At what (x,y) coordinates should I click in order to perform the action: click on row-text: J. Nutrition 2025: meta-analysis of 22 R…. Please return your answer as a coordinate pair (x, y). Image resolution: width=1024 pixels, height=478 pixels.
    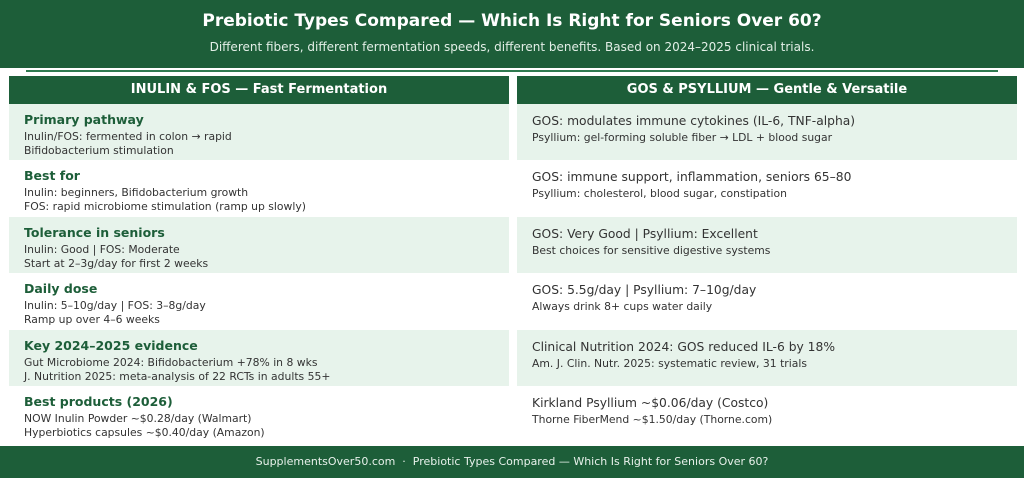
    Looking at the image, I should click on (177, 376).